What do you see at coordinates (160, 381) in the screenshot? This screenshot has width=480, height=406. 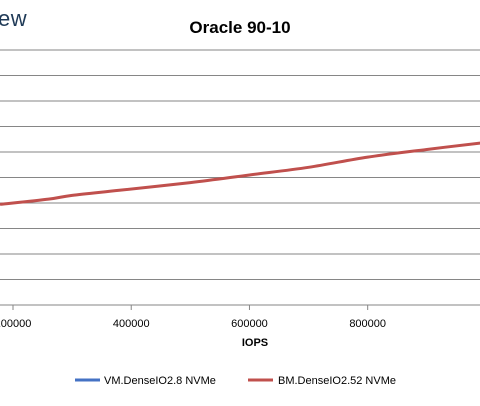 I see `legend-label: VM.DenseIO2.8 NVMe` at bounding box center [160, 381].